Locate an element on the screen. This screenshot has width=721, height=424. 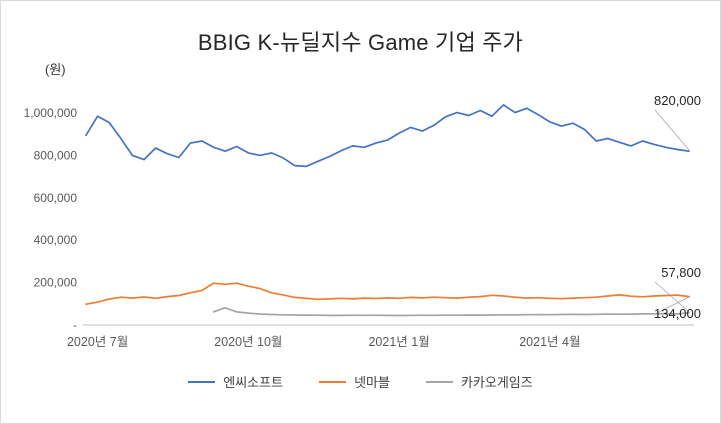
data-label: 820,000 is located at coordinates (677, 100).